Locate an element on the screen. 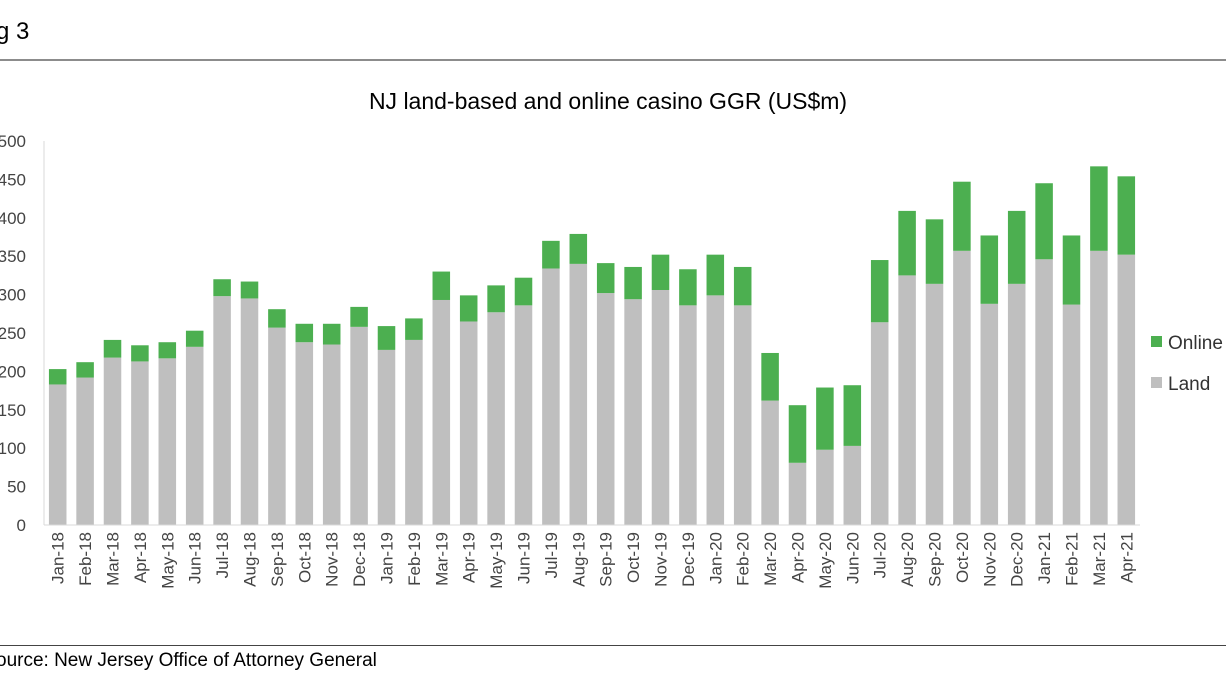  y-tick-label: 50 is located at coordinates (16, 487).